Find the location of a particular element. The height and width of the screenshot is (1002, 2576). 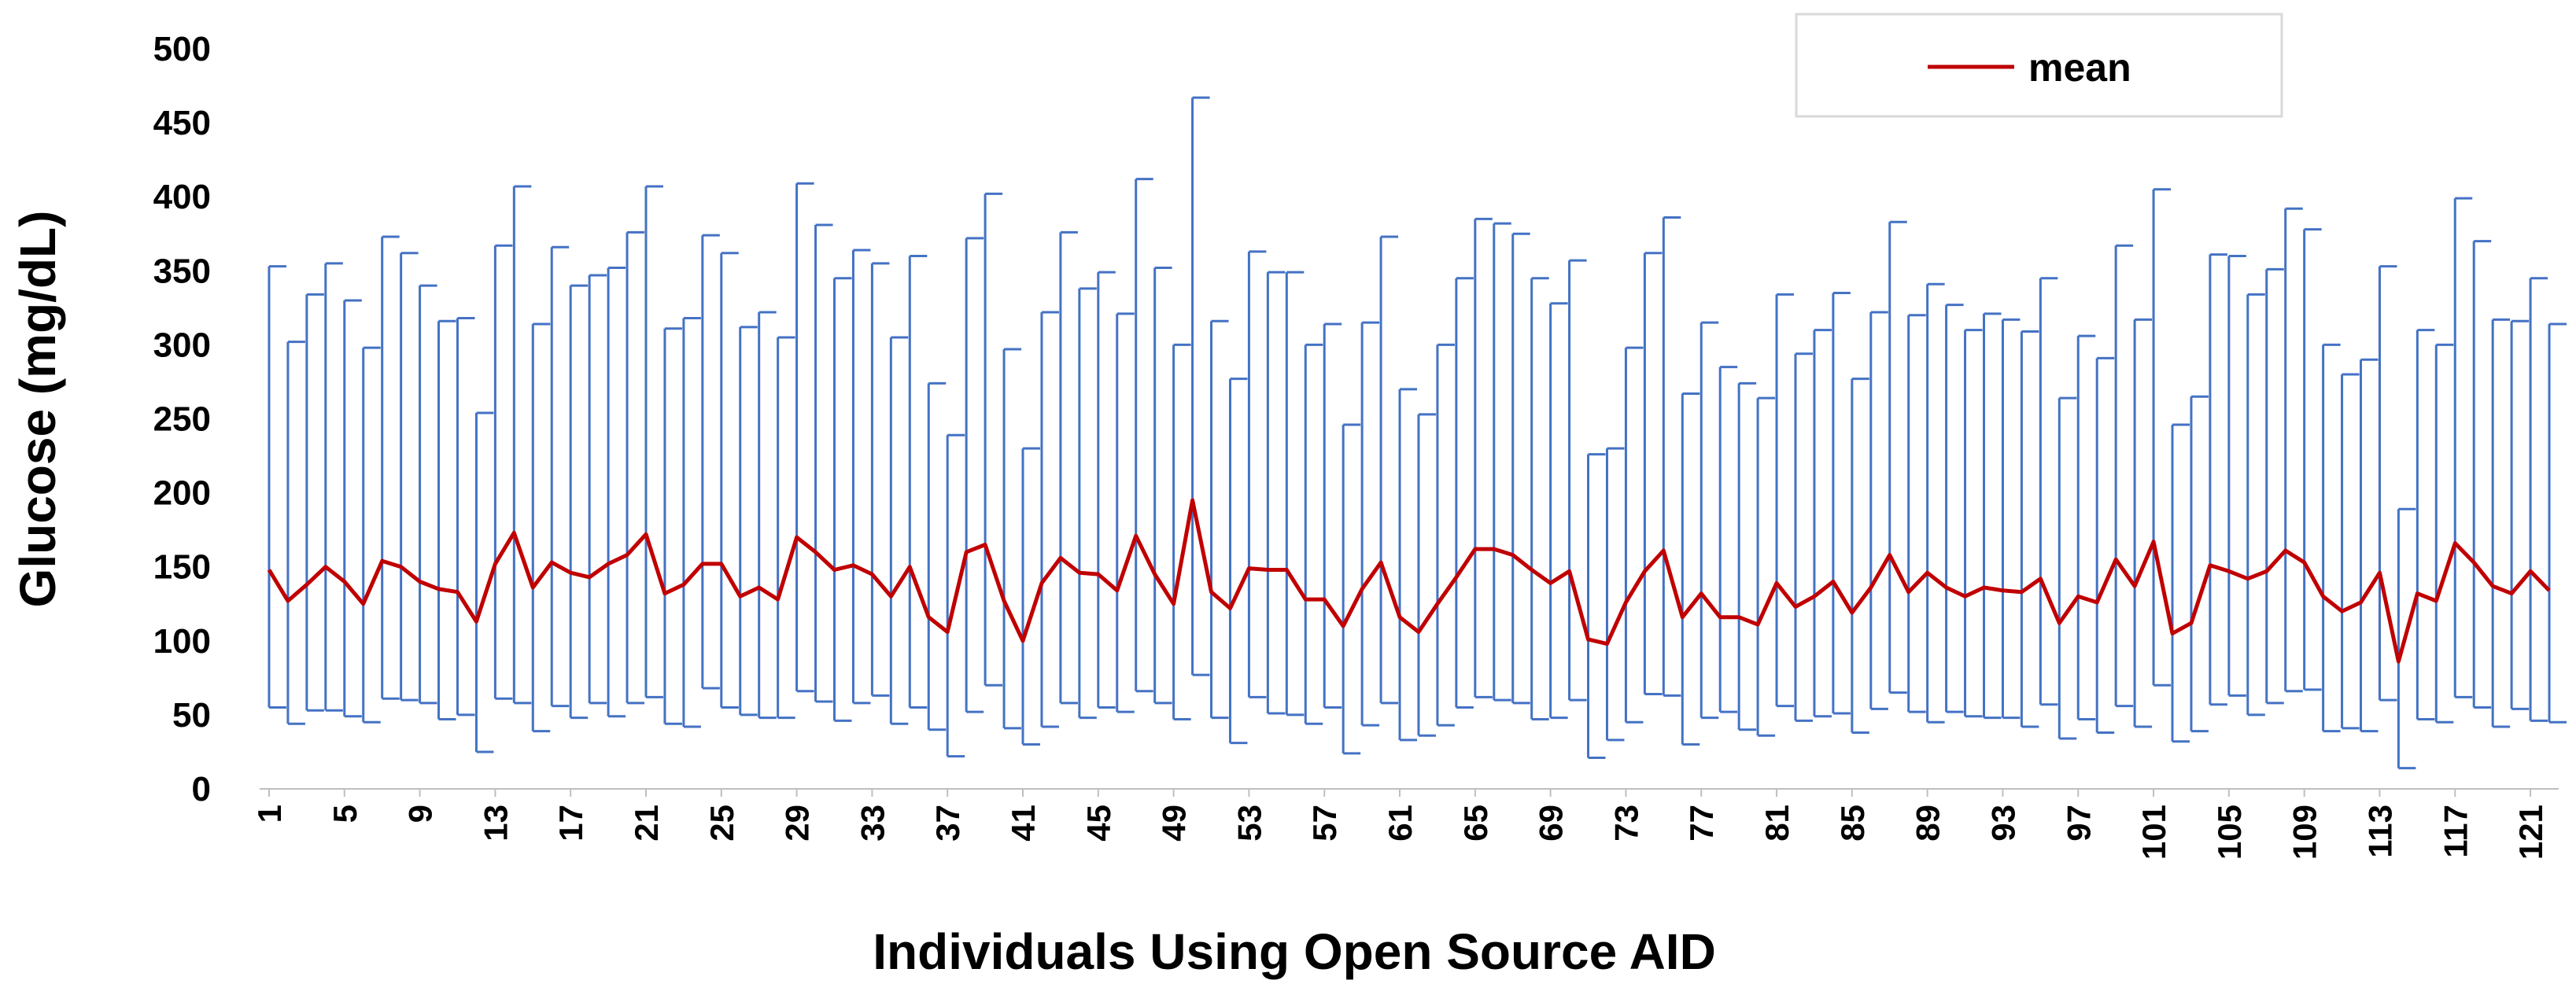

legend: mean is located at coordinates (2039, 65).